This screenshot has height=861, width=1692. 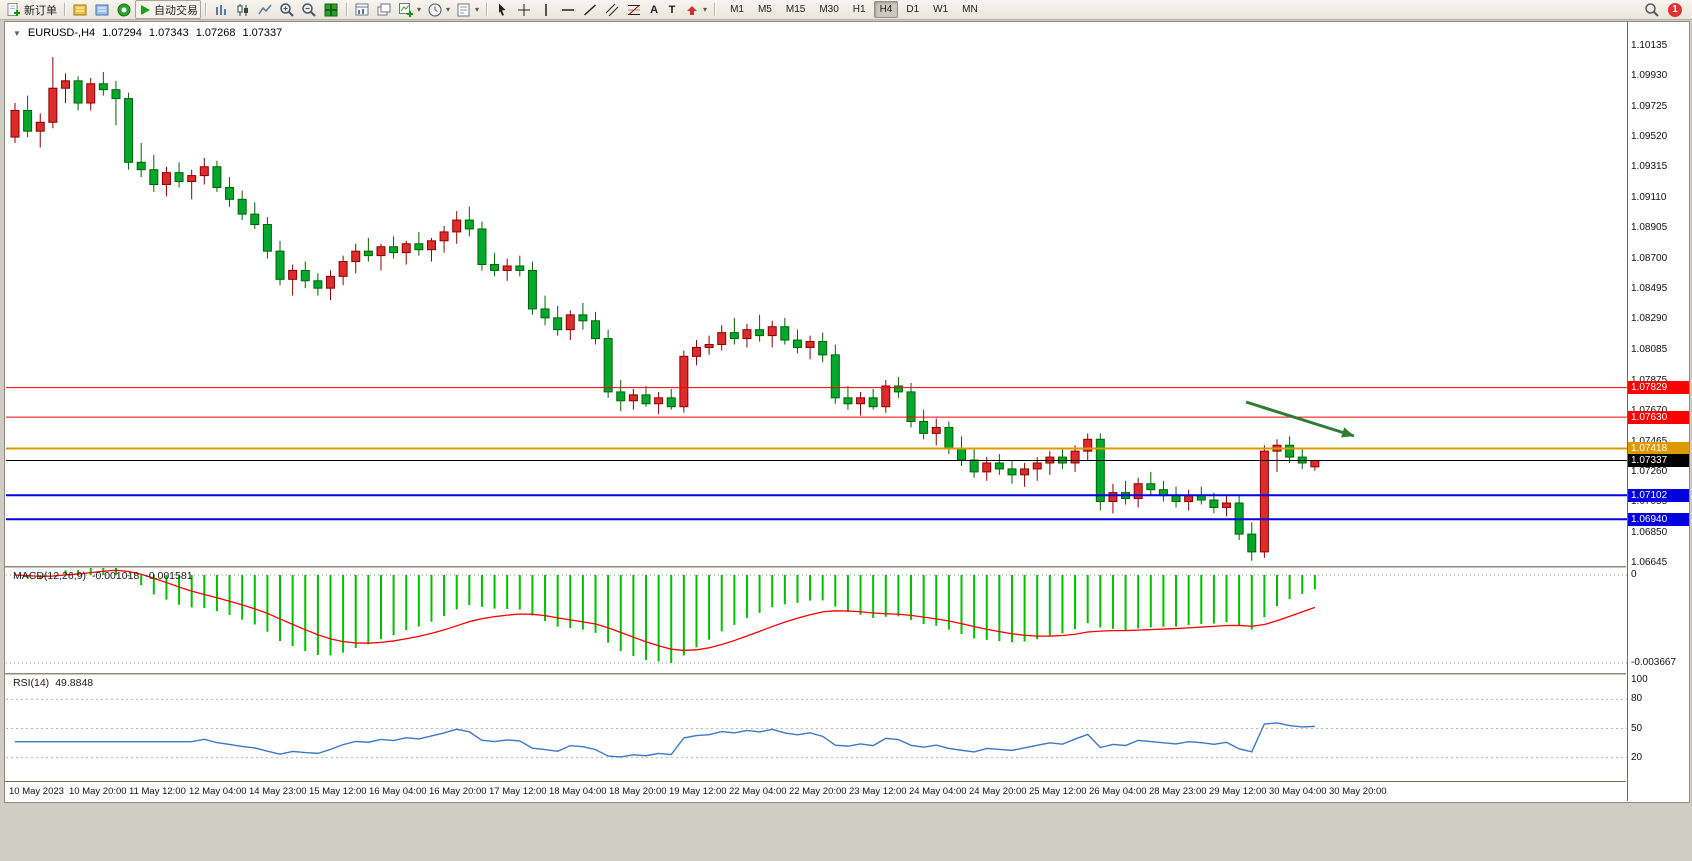 I want to click on data-window-icon, so click(x=102, y=9).